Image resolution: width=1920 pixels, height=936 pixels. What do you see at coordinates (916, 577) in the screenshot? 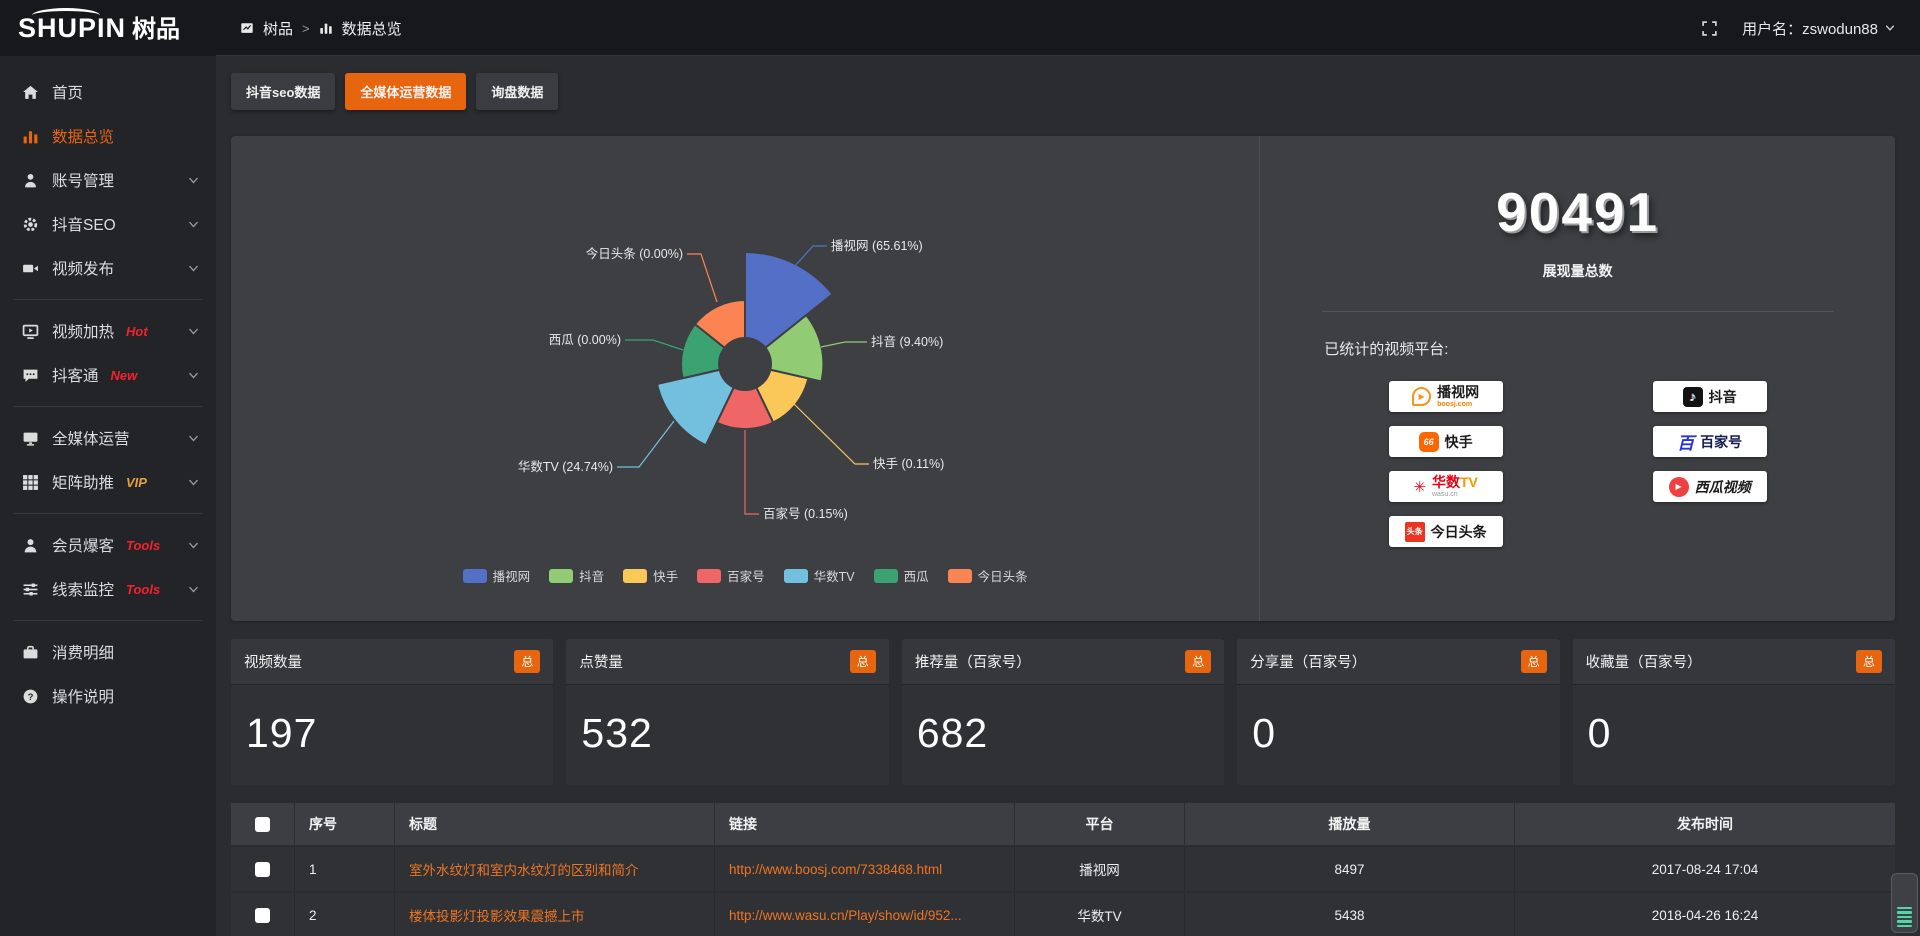
I see `legend-label: 西瓜` at bounding box center [916, 577].